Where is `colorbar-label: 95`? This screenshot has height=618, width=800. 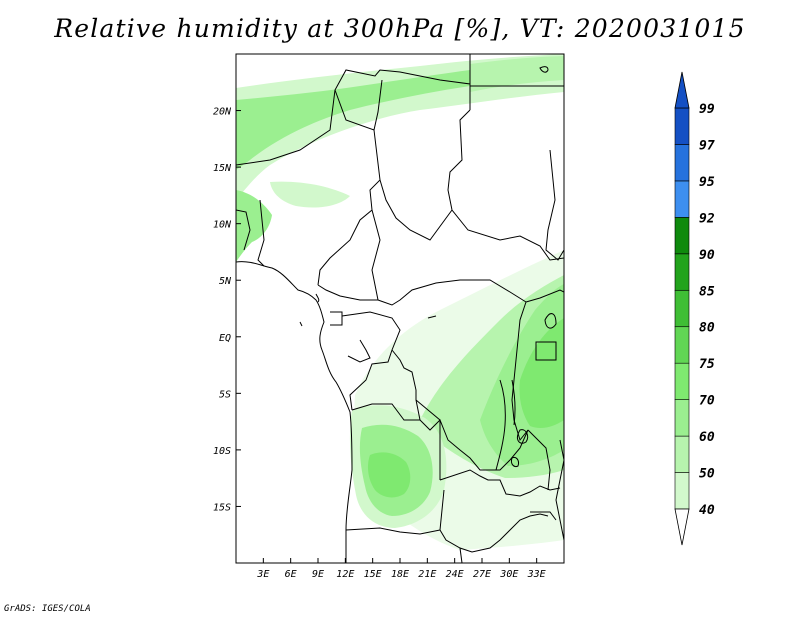
colorbar-label: 95 is located at coordinates (707, 182).